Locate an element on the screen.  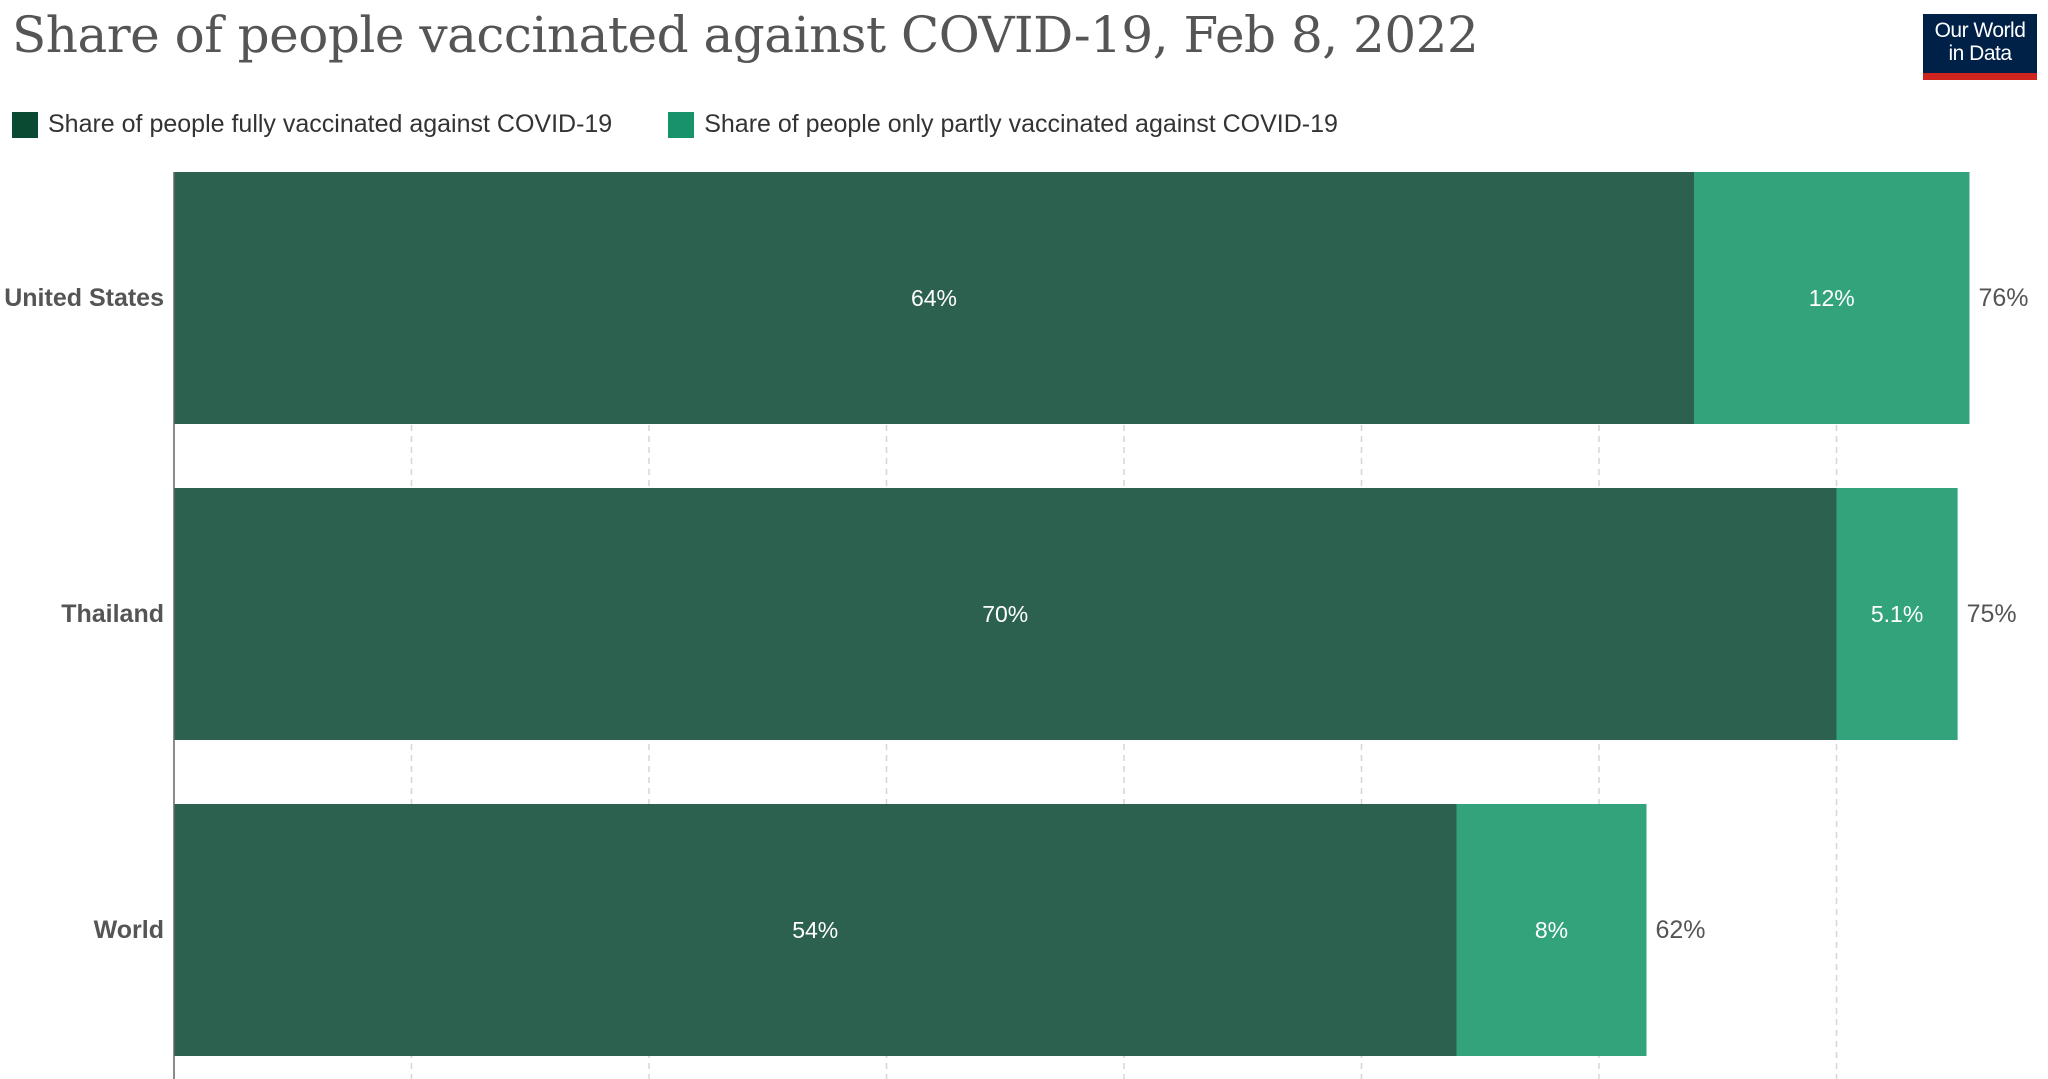
category-label: United States is located at coordinates (84, 298).